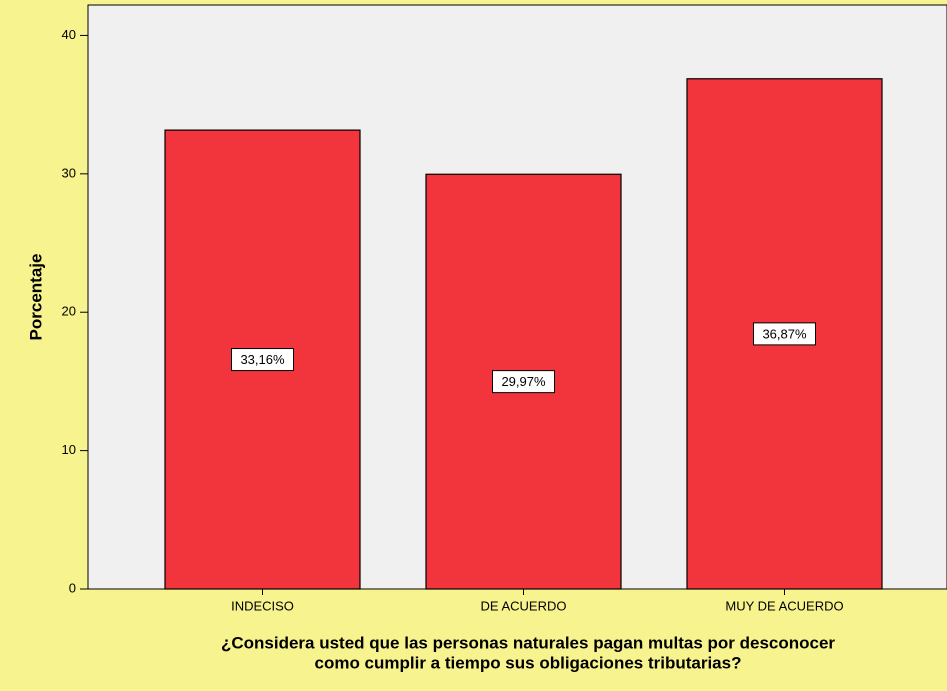 Image resolution: width=947 pixels, height=691 pixels. What do you see at coordinates (69, 449) in the screenshot?
I see `y-tick-label: 10` at bounding box center [69, 449].